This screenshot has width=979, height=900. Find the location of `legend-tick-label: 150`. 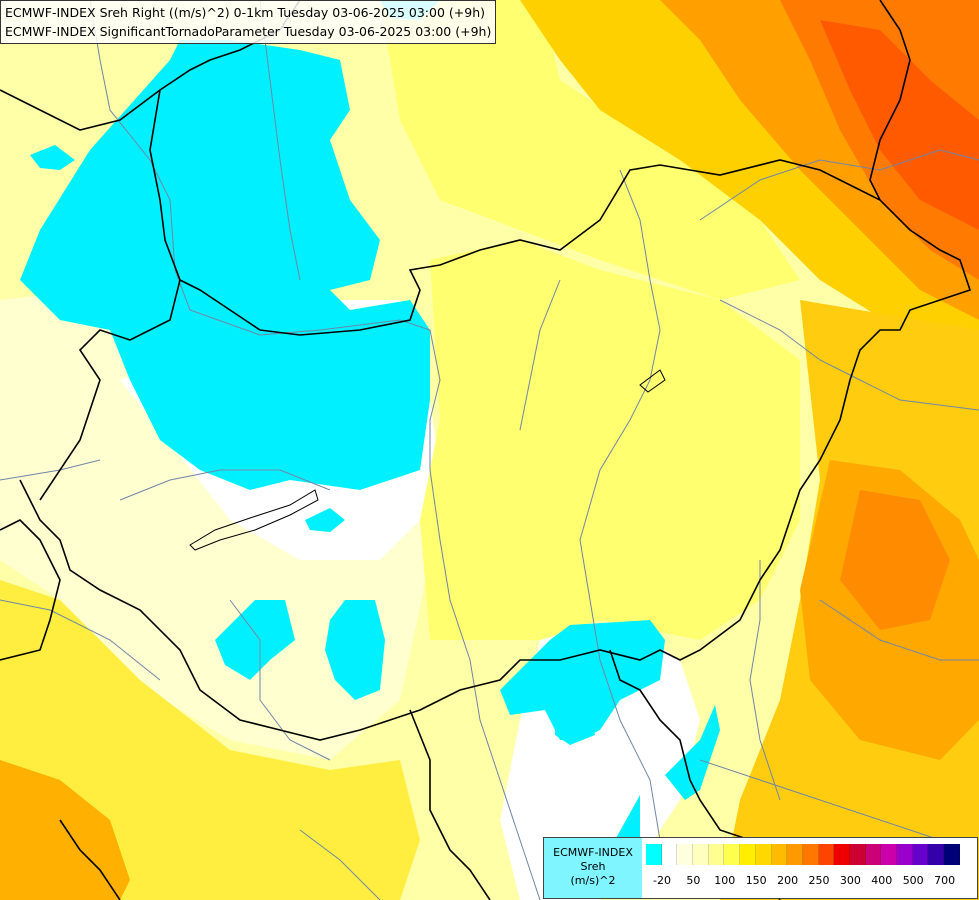

legend-tick-label: 150 is located at coordinates (756, 880).